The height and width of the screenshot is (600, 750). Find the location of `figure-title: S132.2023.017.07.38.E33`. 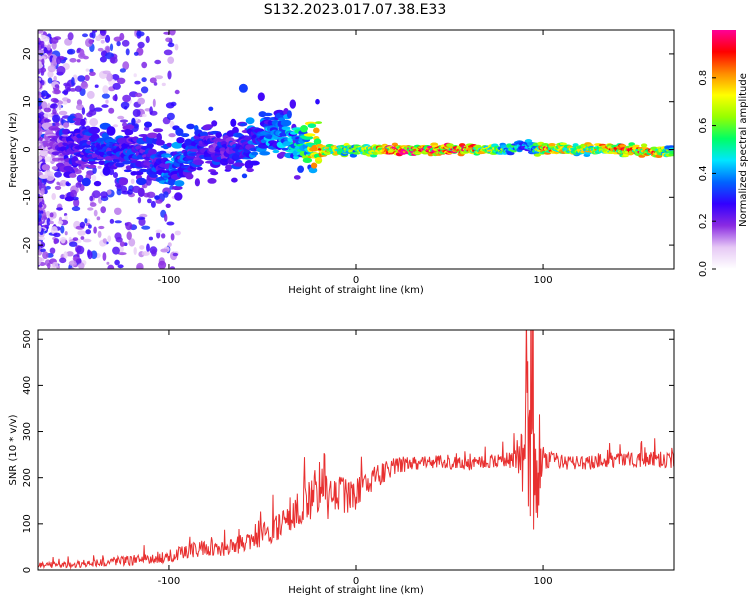

figure-title: S132.2023.017.07.38.E33 is located at coordinates (355, 10).